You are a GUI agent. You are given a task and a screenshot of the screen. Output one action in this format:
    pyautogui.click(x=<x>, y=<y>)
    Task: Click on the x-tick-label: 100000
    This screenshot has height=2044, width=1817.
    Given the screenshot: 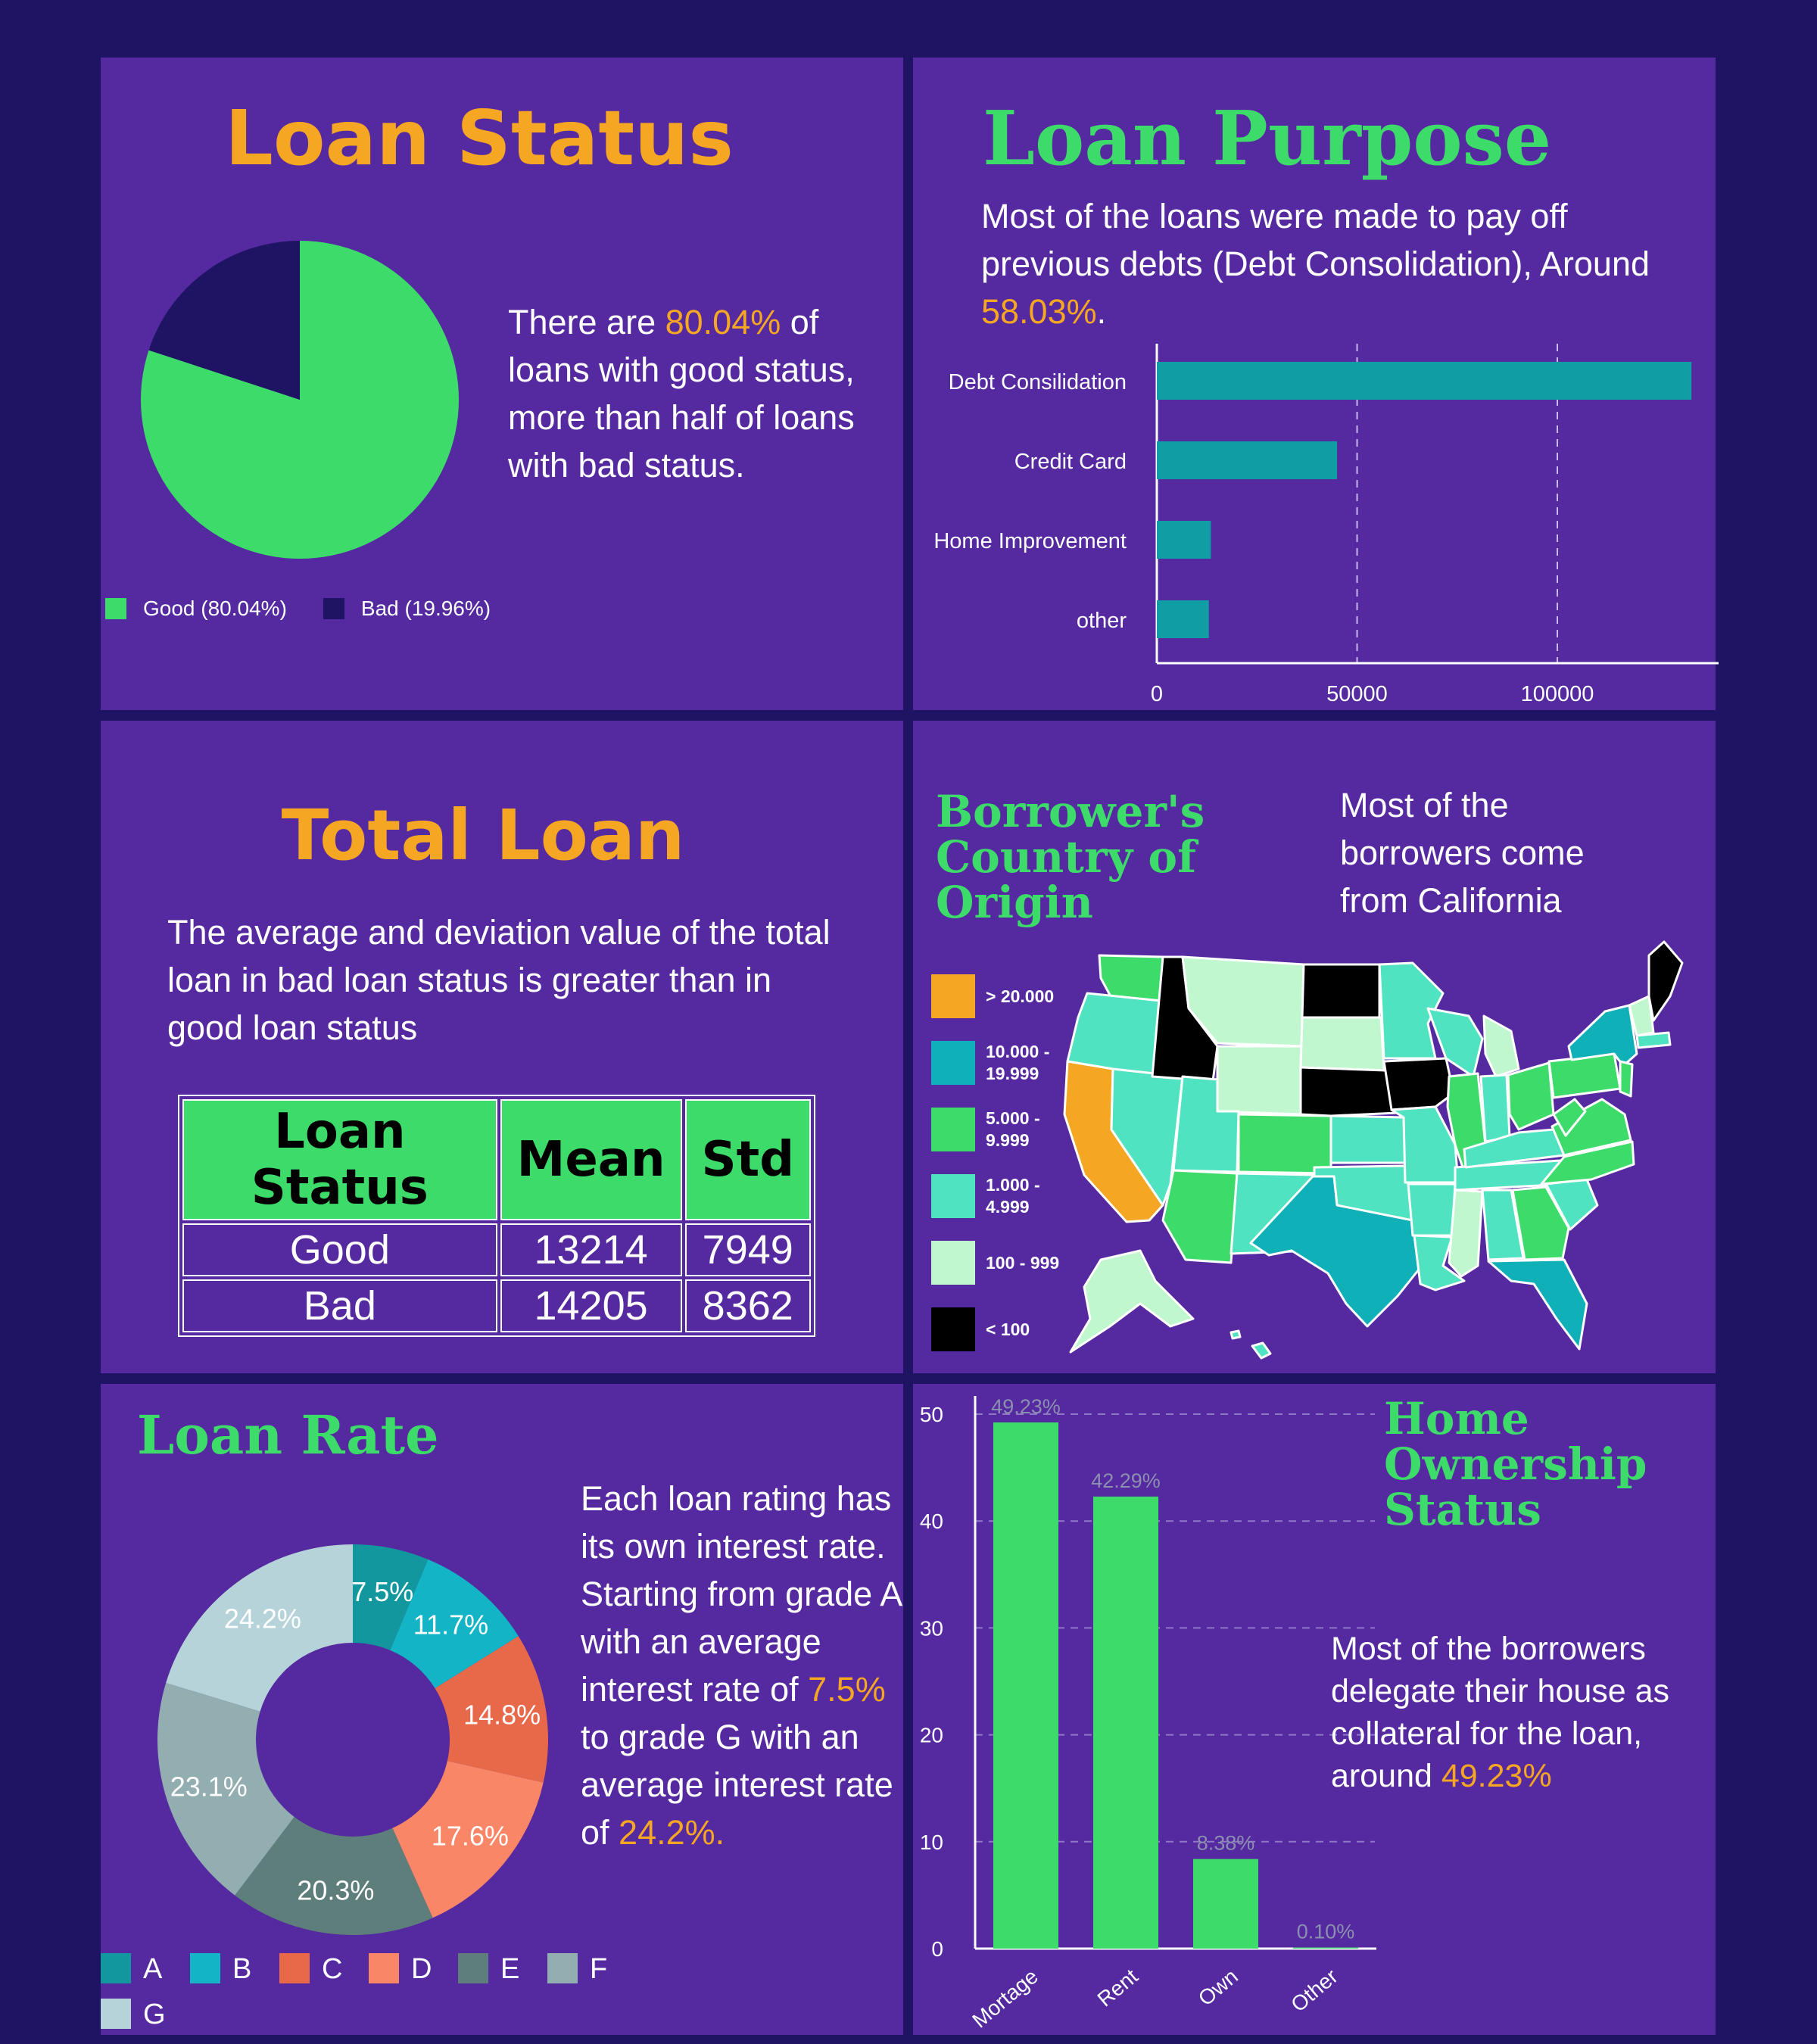 What is the action you would take?
    pyautogui.click(x=1557, y=694)
    